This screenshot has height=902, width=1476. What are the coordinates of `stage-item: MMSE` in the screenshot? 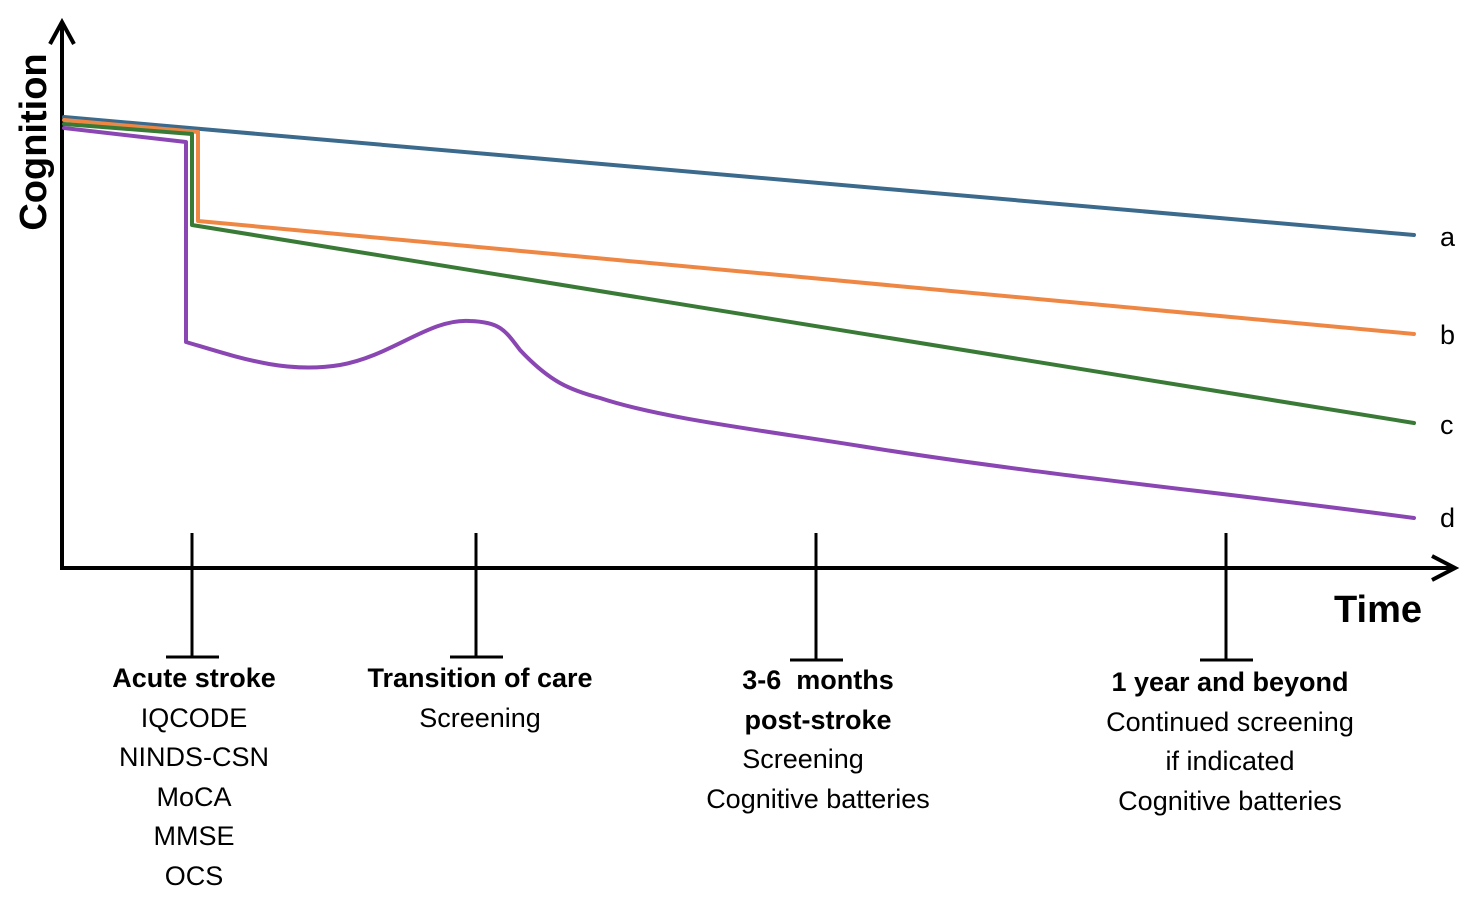 It's located at (194, 836).